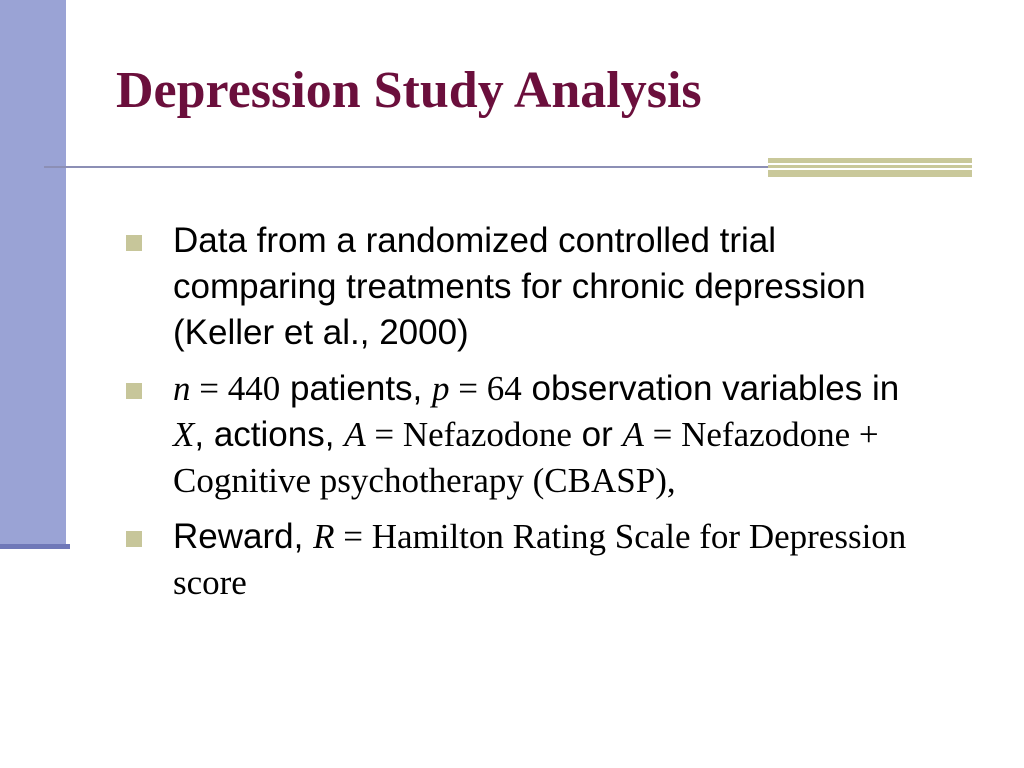  What do you see at coordinates (441, 388) in the screenshot?
I see `p-symbol: p` at bounding box center [441, 388].